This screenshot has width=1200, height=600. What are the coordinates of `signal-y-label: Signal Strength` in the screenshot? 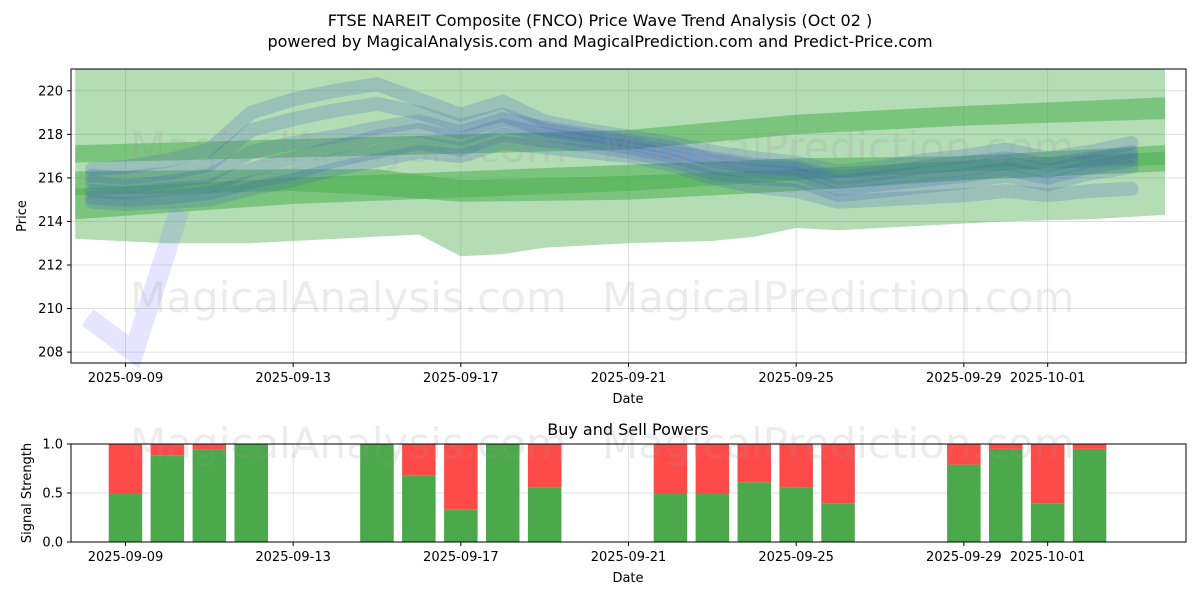 It's located at (27, 493).